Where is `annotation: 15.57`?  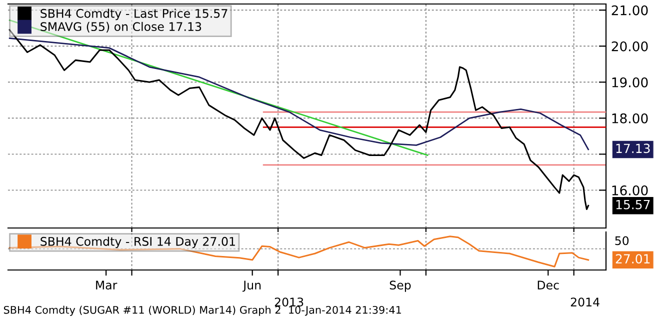
annotation: 15.57 is located at coordinates (633, 205).